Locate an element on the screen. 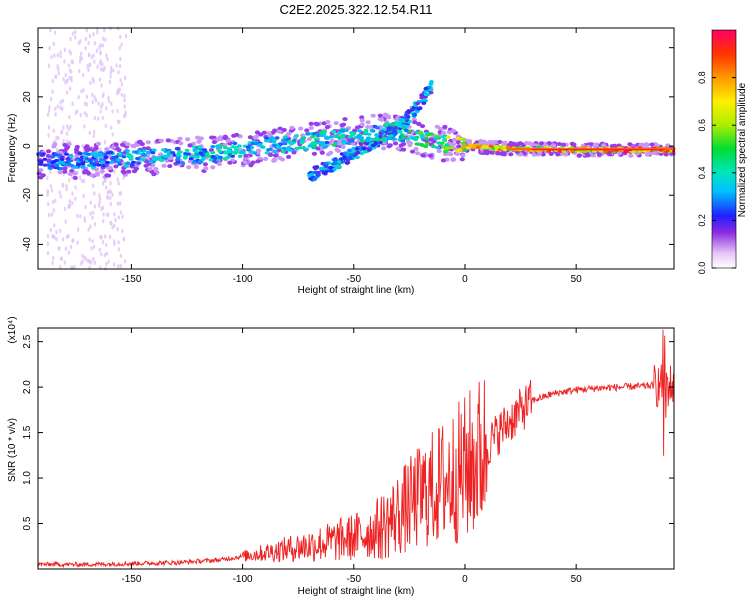  colorbar-tick-label: 0.2 is located at coordinates (702, 220).